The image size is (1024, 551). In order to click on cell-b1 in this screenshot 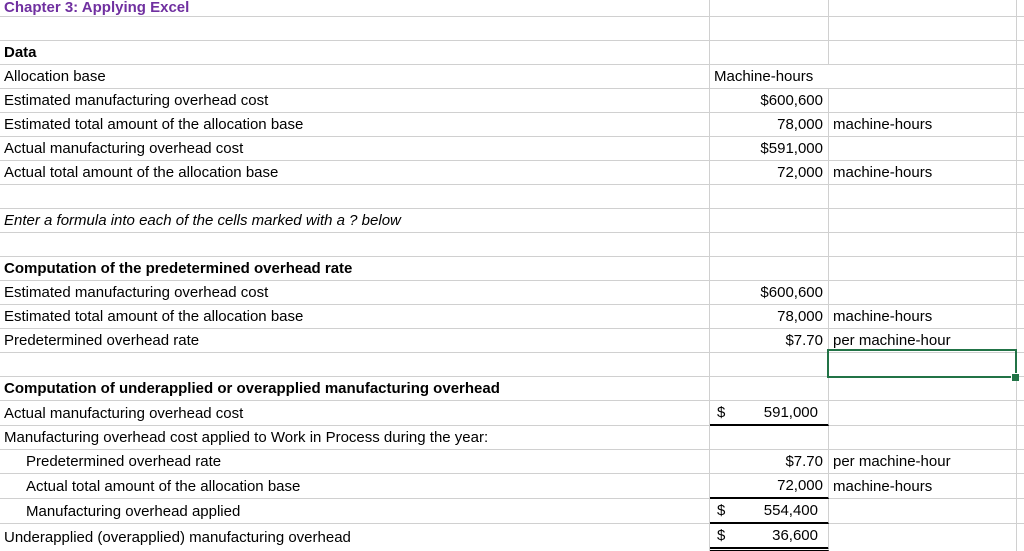, I will do `click(769, 8)`.